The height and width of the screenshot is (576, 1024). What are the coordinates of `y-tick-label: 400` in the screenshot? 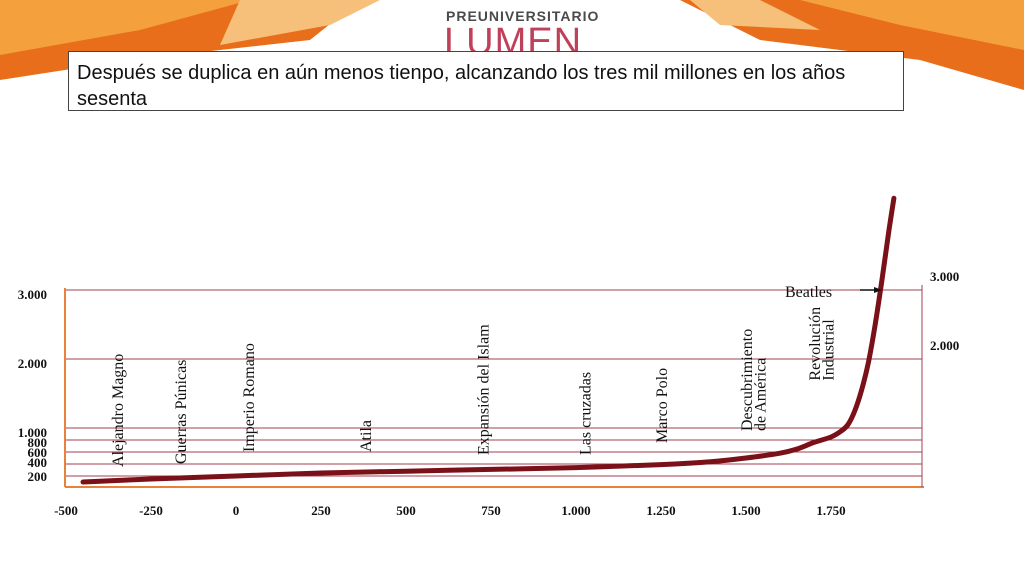 It's located at (38, 462).